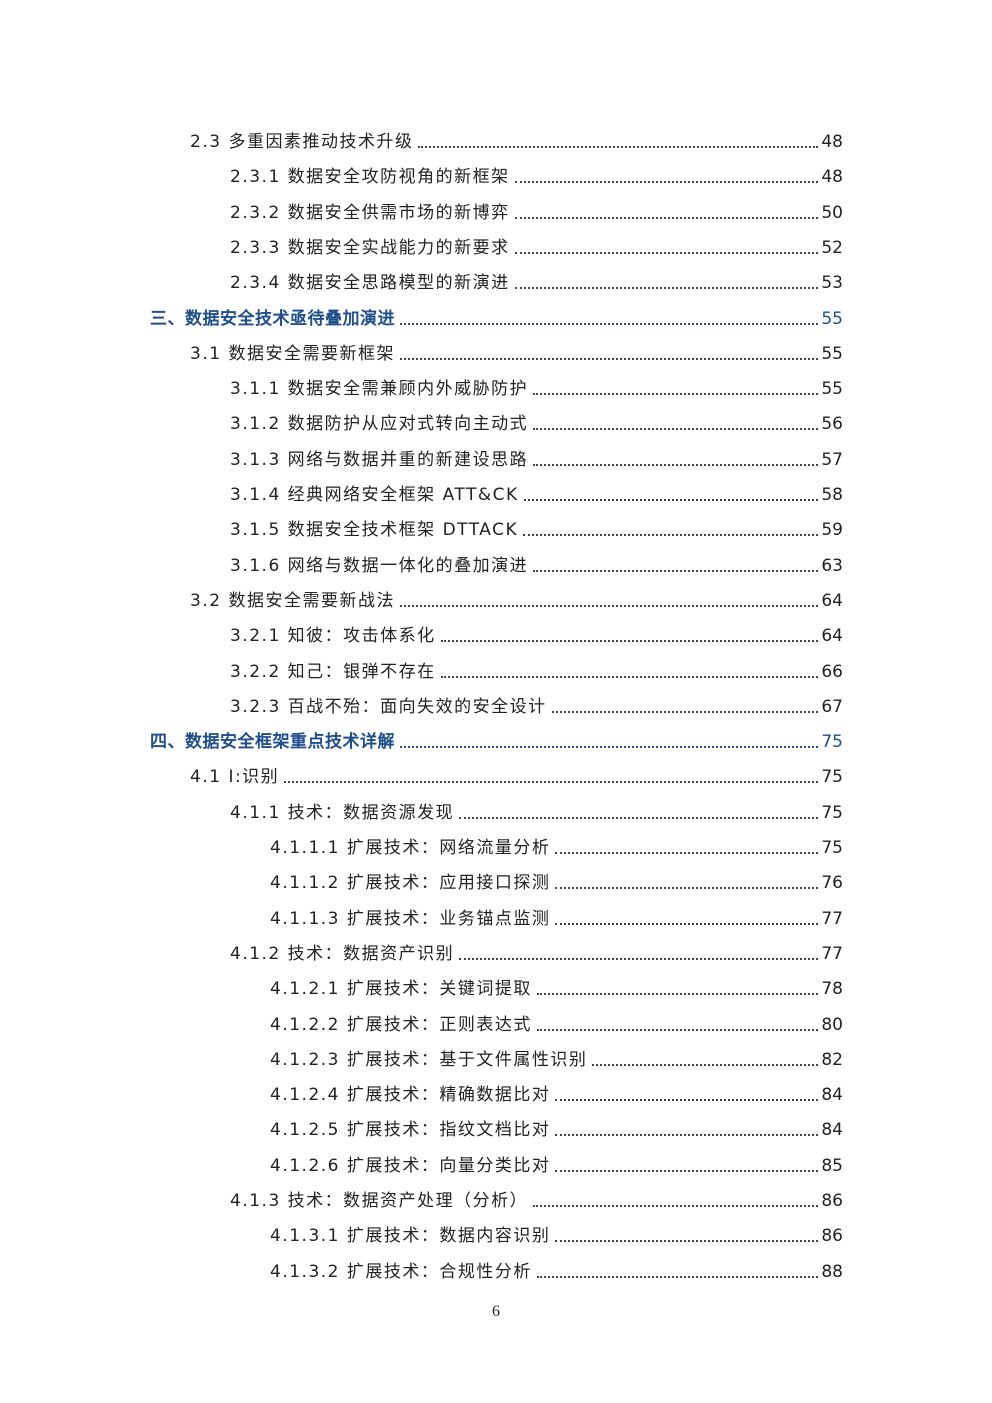 Image resolution: width=992 pixels, height=1403 pixels. I want to click on toc-entry: 2.3.4 数据安全思路模型的新演进 53, so click(536, 277).